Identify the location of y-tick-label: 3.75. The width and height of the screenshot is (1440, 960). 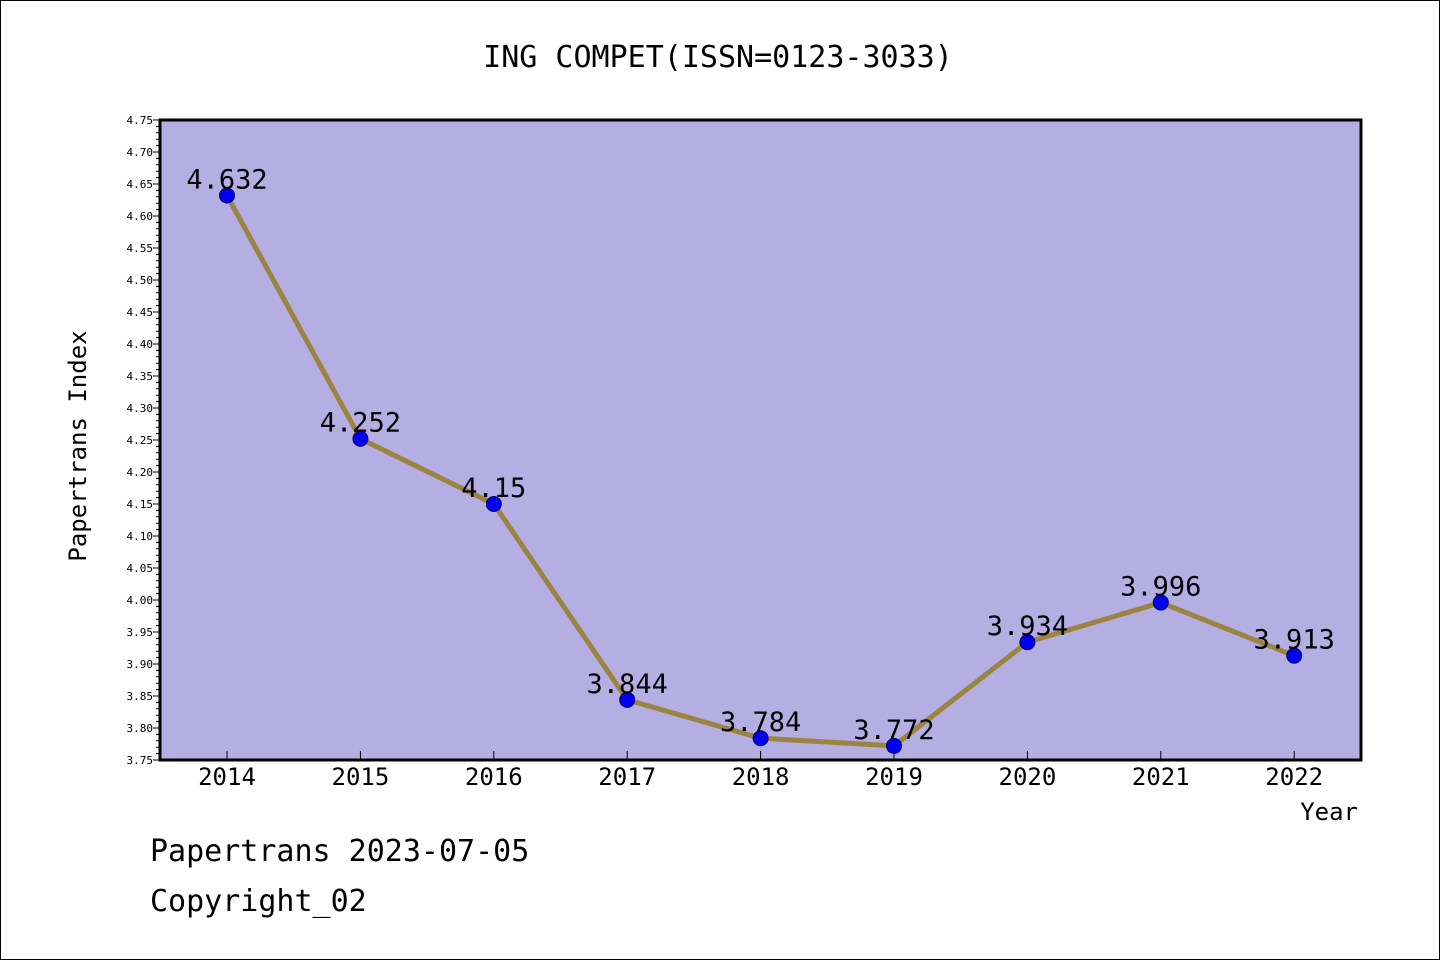
(140, 760).